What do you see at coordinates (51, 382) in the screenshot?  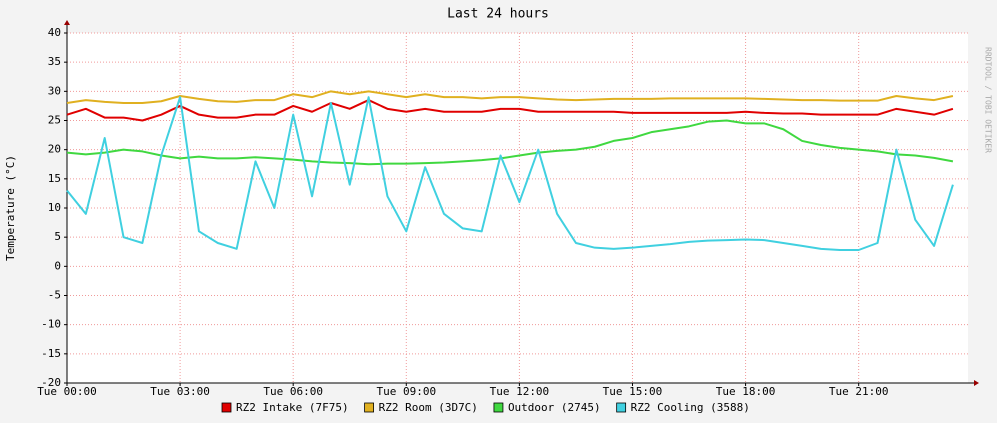 I see `y-tick-label: -20` at bounding box center [51, 382].